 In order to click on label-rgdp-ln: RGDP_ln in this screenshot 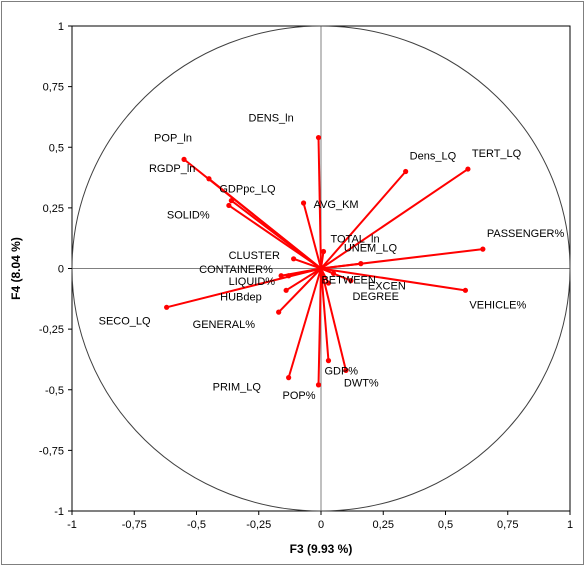, I will do `click(172, 169)`.